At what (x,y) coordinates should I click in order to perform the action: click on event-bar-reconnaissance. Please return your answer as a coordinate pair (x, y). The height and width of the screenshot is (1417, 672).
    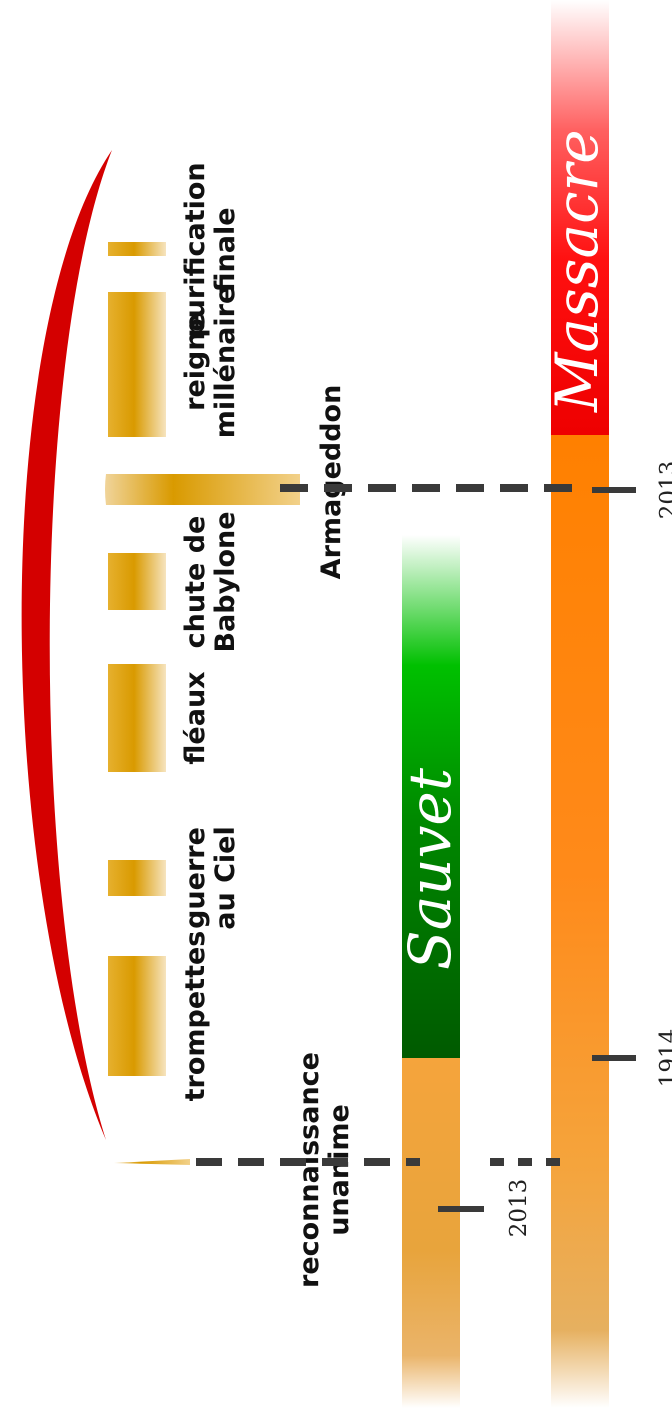
    Looking at the image, I should click on (152, 1162).